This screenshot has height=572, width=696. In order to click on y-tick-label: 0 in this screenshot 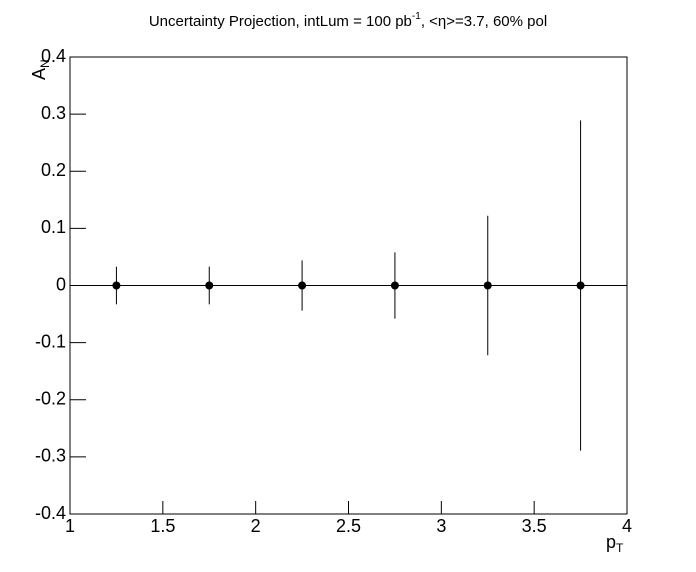, I will do `click(61, 284)`.